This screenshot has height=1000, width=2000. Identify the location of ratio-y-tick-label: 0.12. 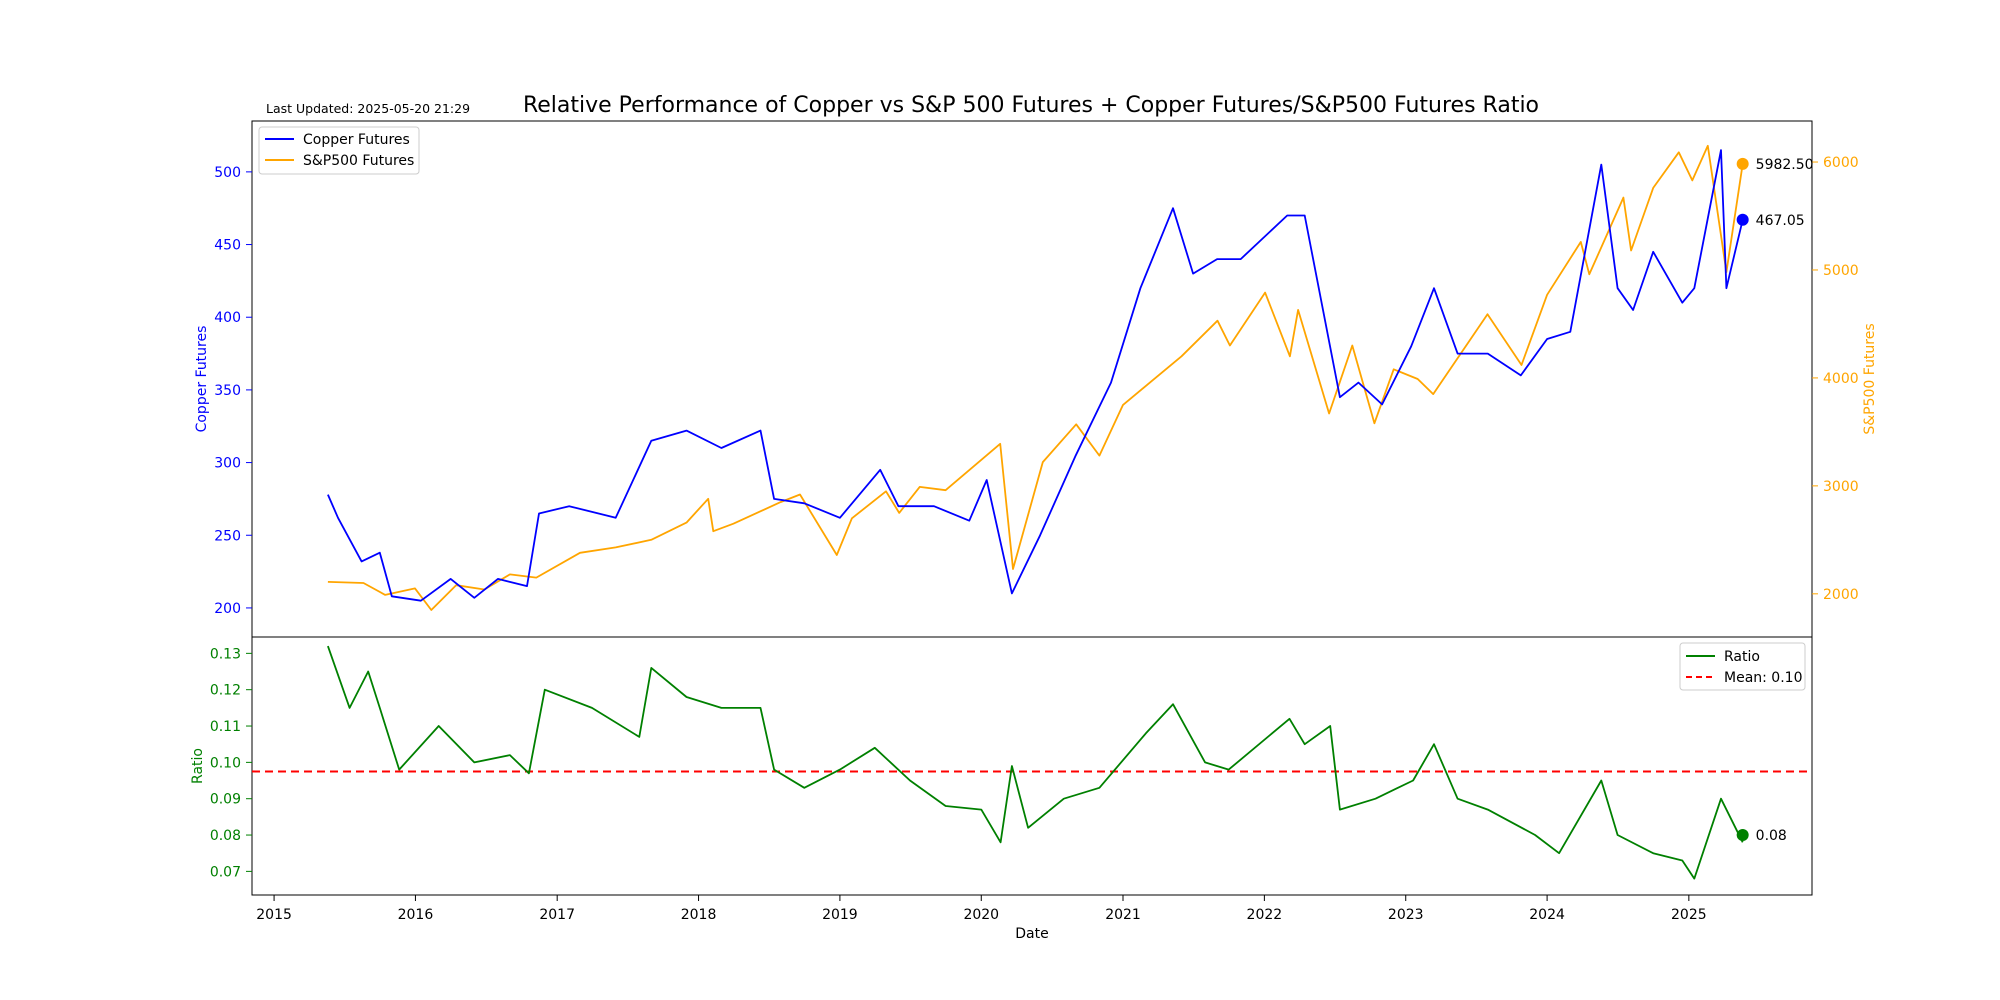
(225, 691).